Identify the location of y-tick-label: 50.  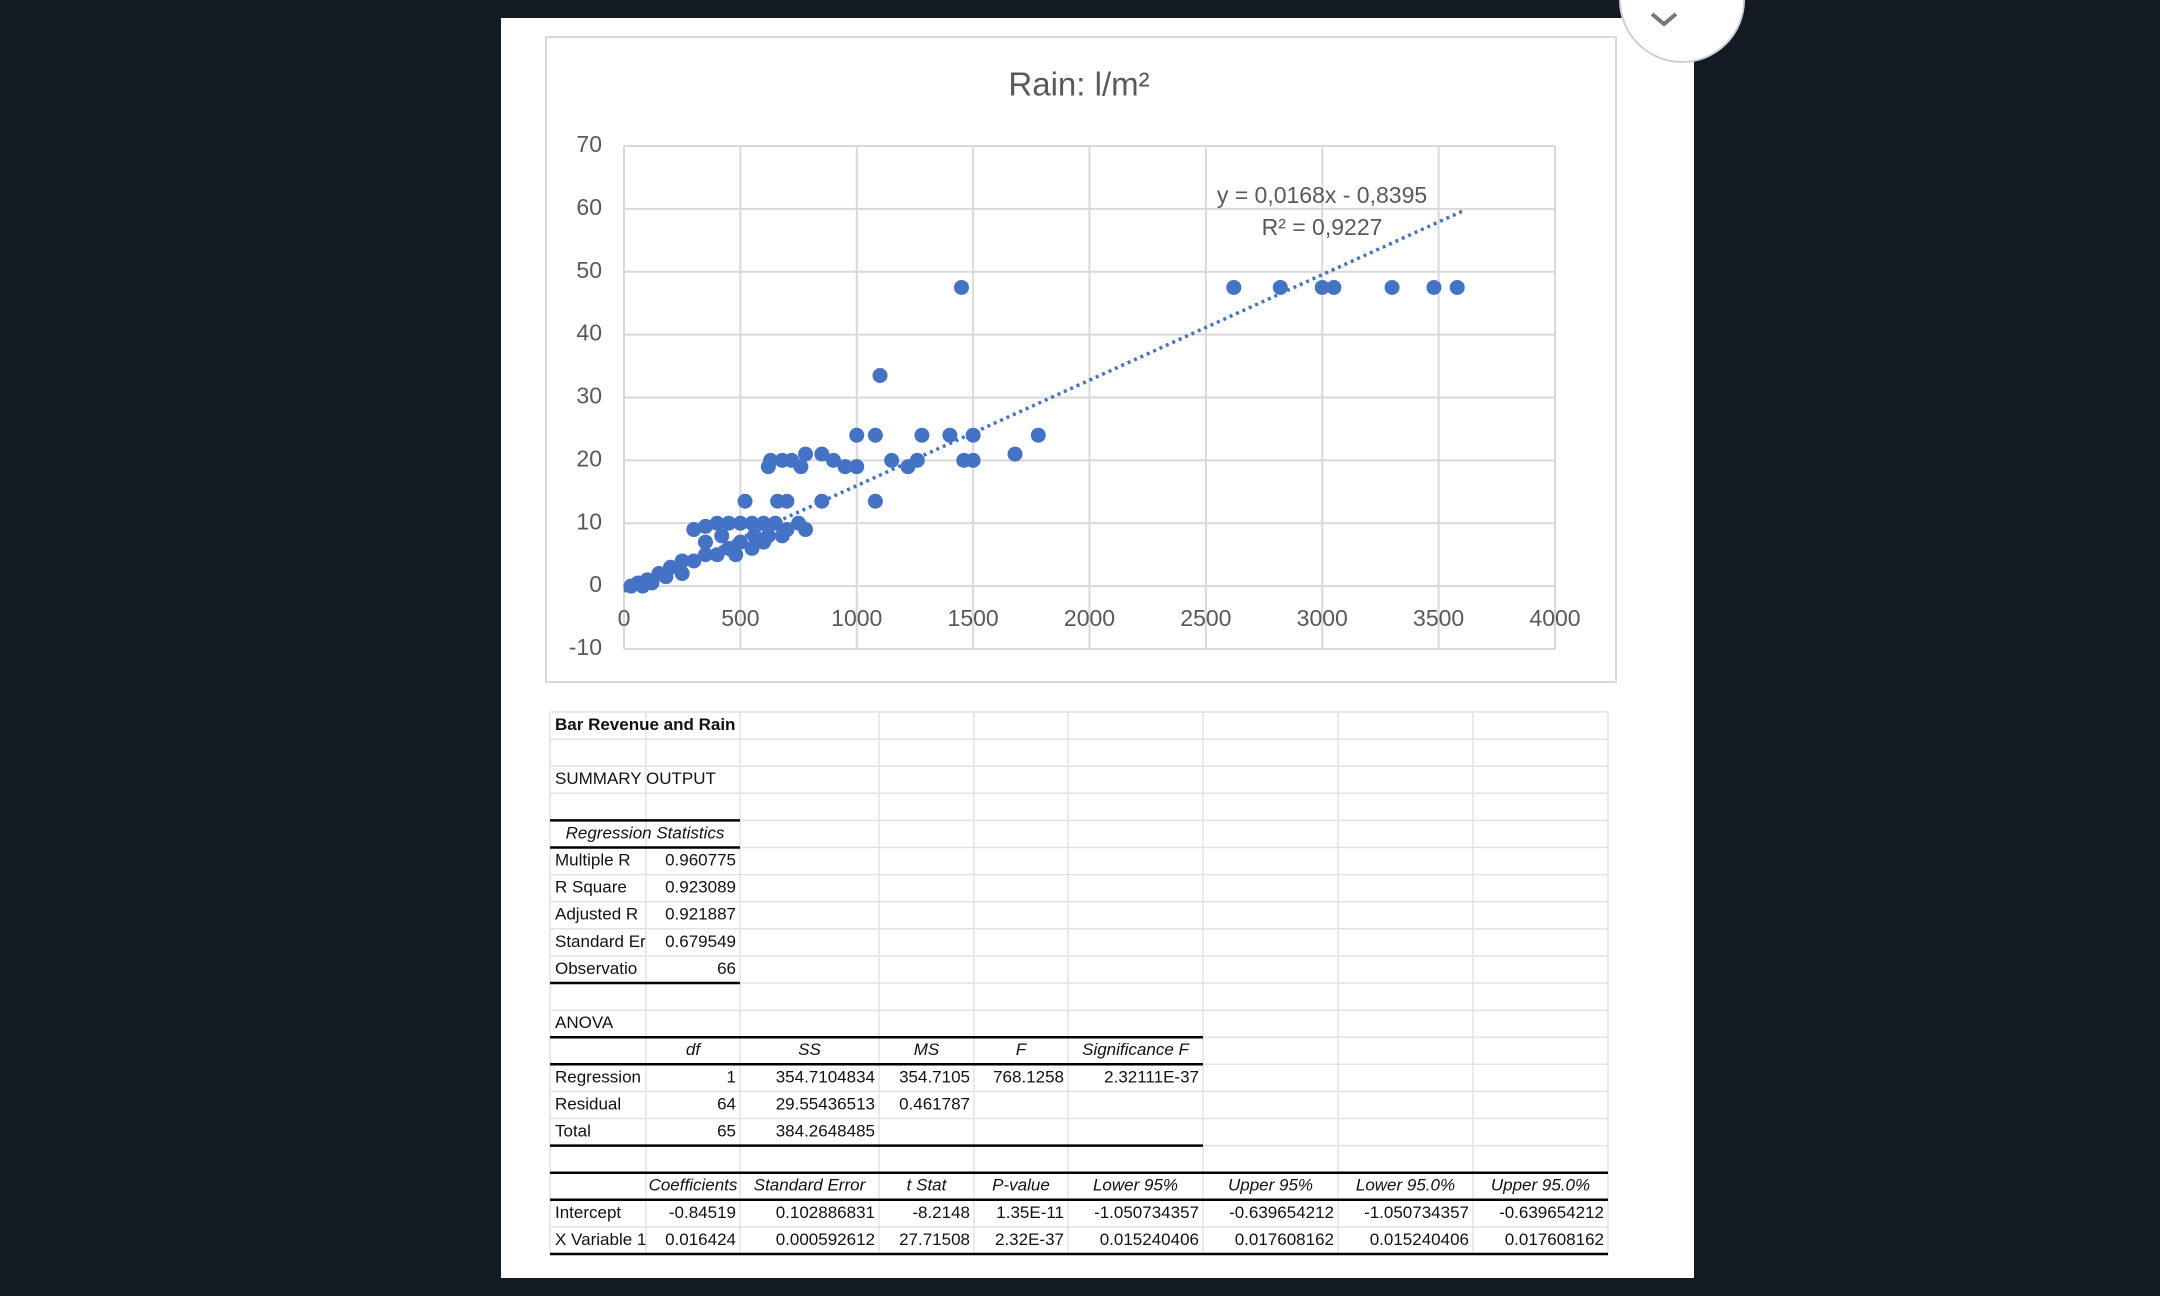
(589, 270).